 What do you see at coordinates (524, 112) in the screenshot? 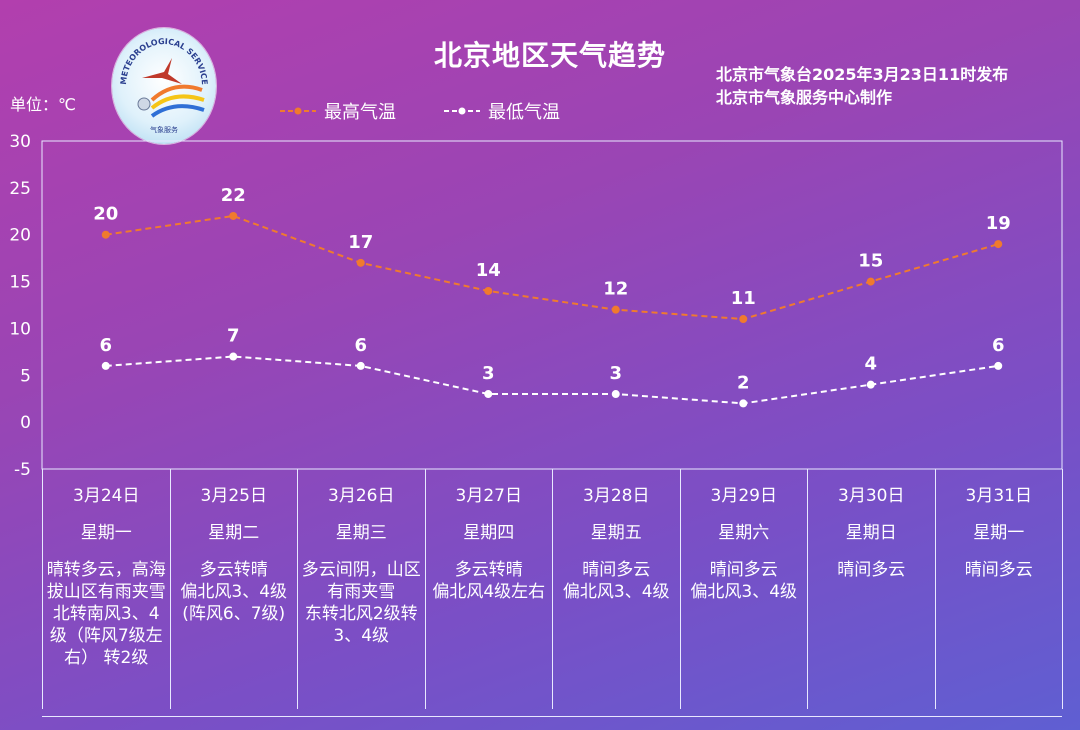
I see `legend-low-label: 最低气温` at bounding box center [524, 112].